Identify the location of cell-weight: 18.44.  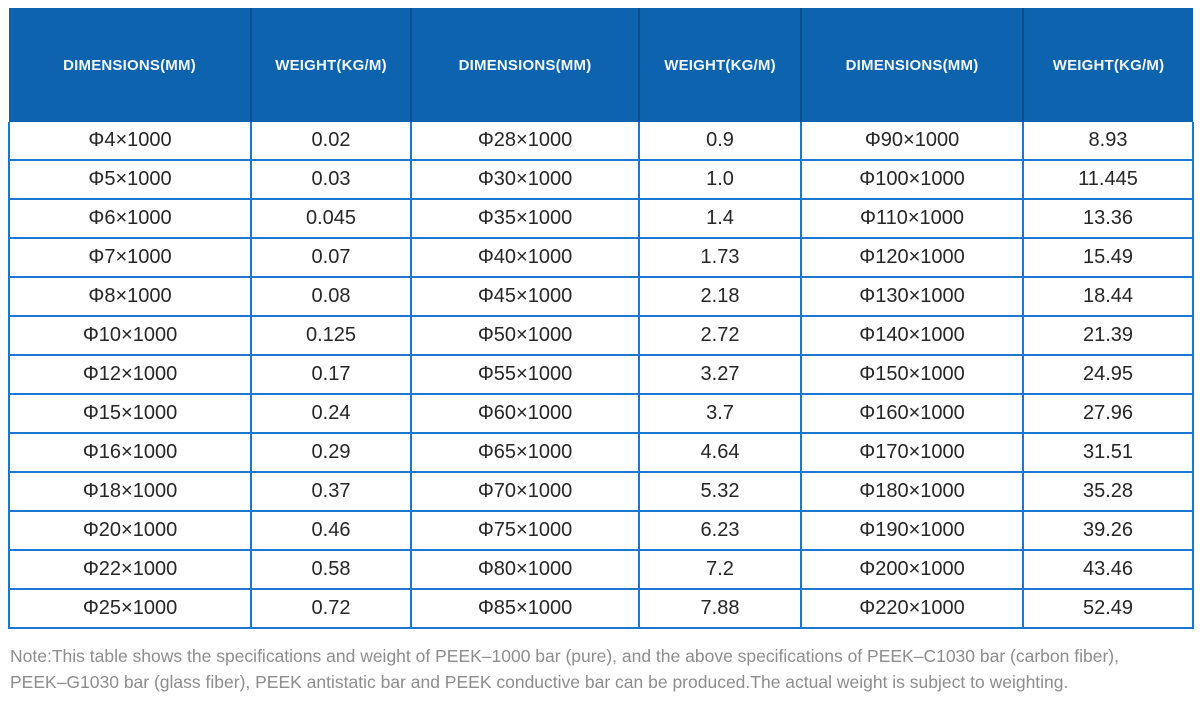
(1108, 296).